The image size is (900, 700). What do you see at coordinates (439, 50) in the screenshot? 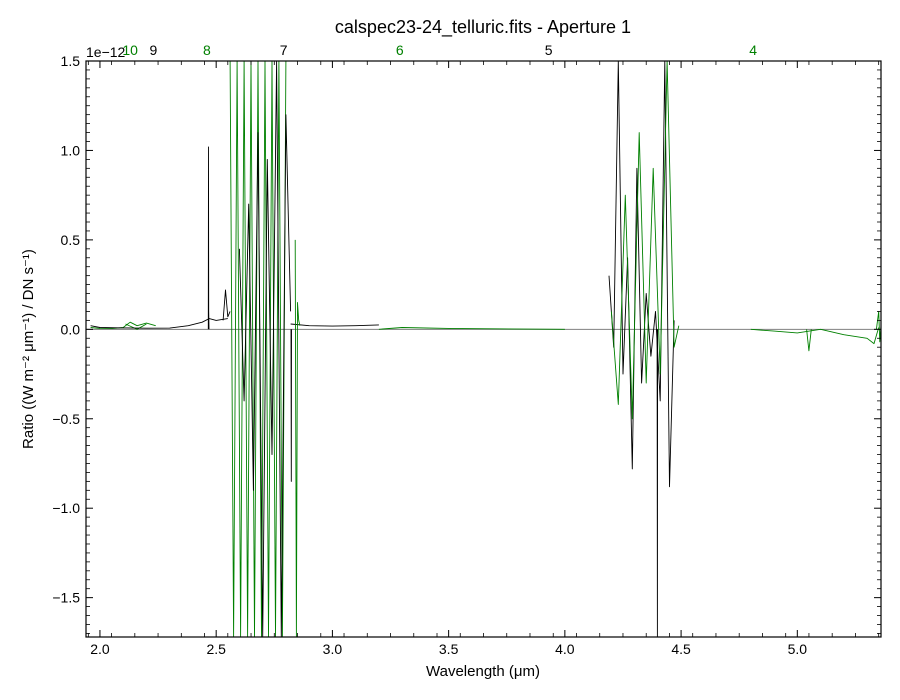
I see `order-label-group: 10 9 8 7 6 5 4` at bounding box center [439, 50].